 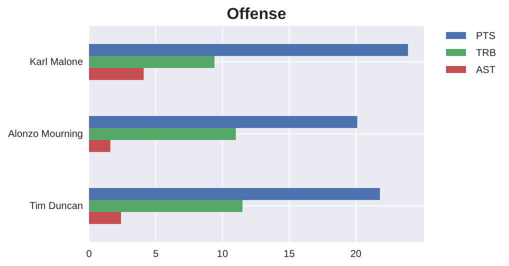 I want to click on x-tick-label: 0, so click(x=89, y=254).